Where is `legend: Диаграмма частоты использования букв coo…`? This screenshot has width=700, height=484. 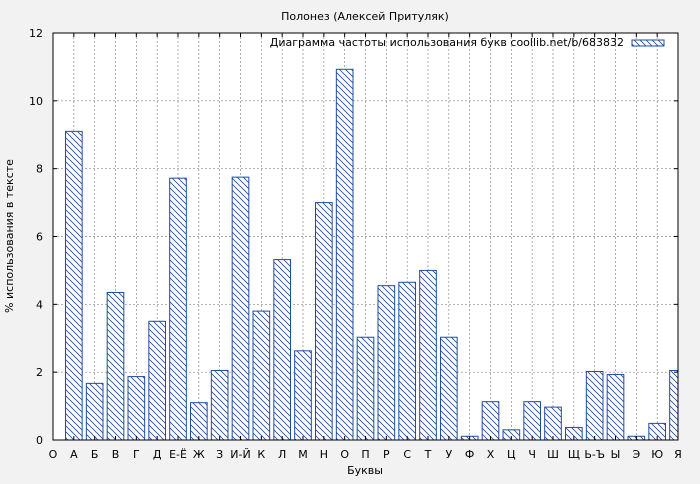 legend: Диаграмма частоты использования букв coo… is located at coordinates (467, 42).